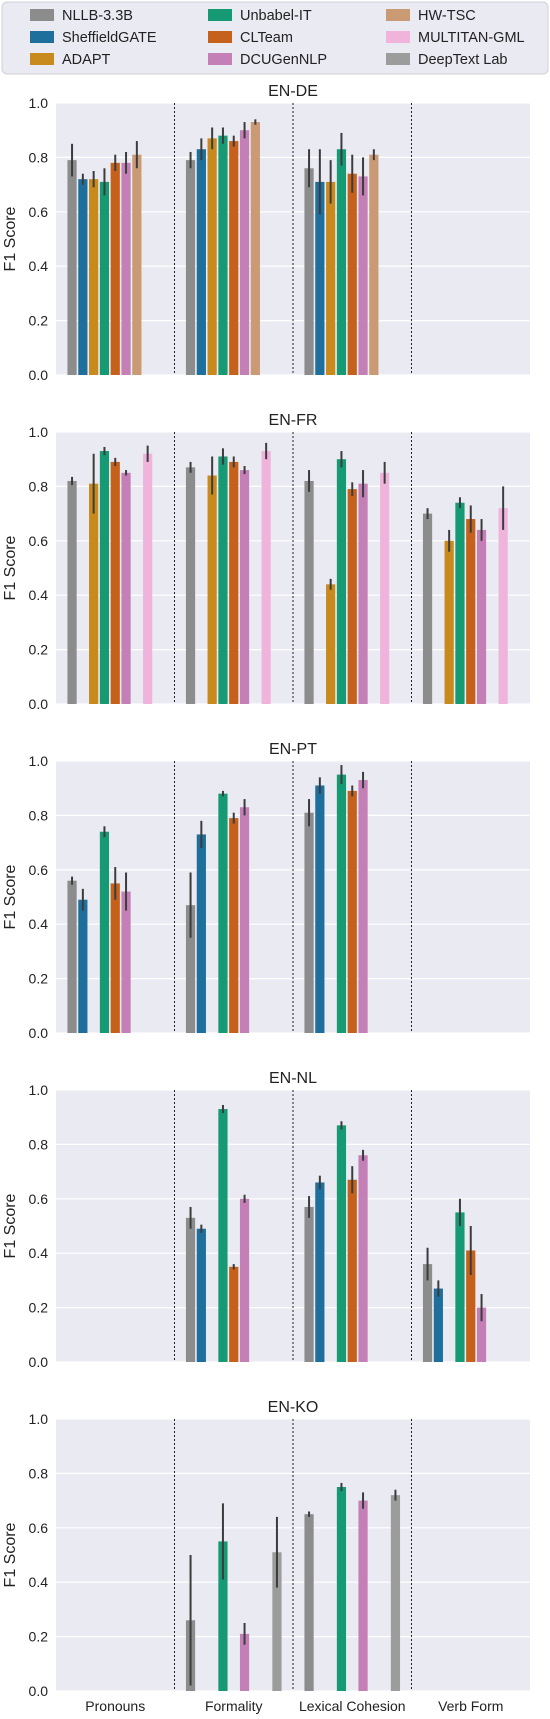  I want to click on legend-label: NLLB-3.3B, so click(97, 16).